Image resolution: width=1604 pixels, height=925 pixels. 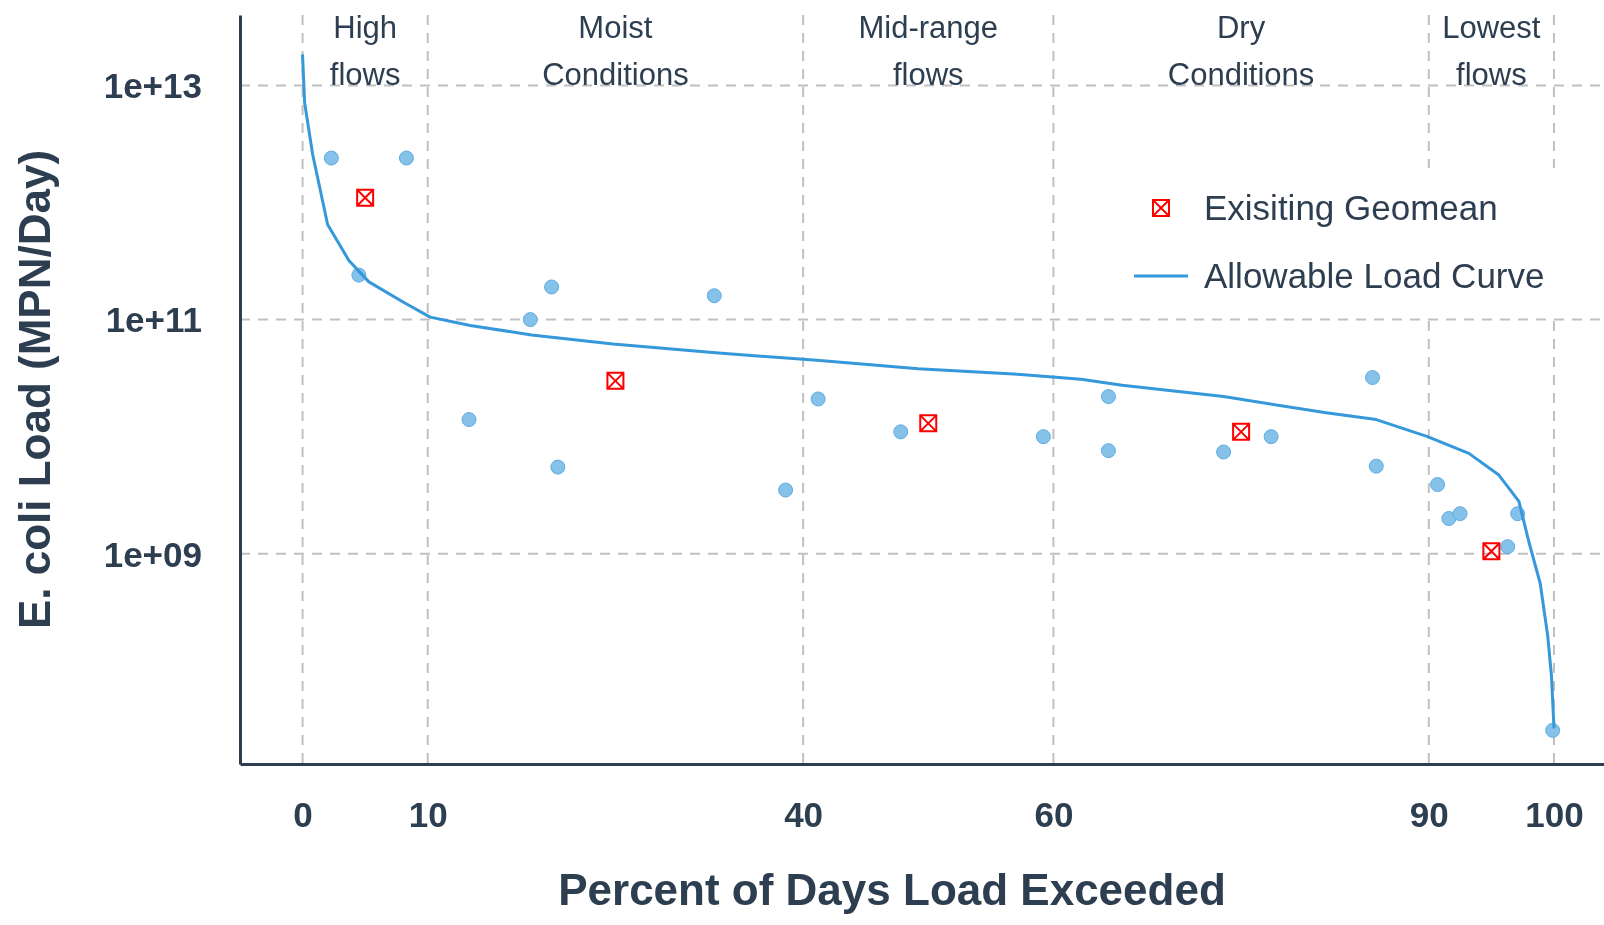 I want to click on x-tick-label: 0, so click(x=303, y=814).